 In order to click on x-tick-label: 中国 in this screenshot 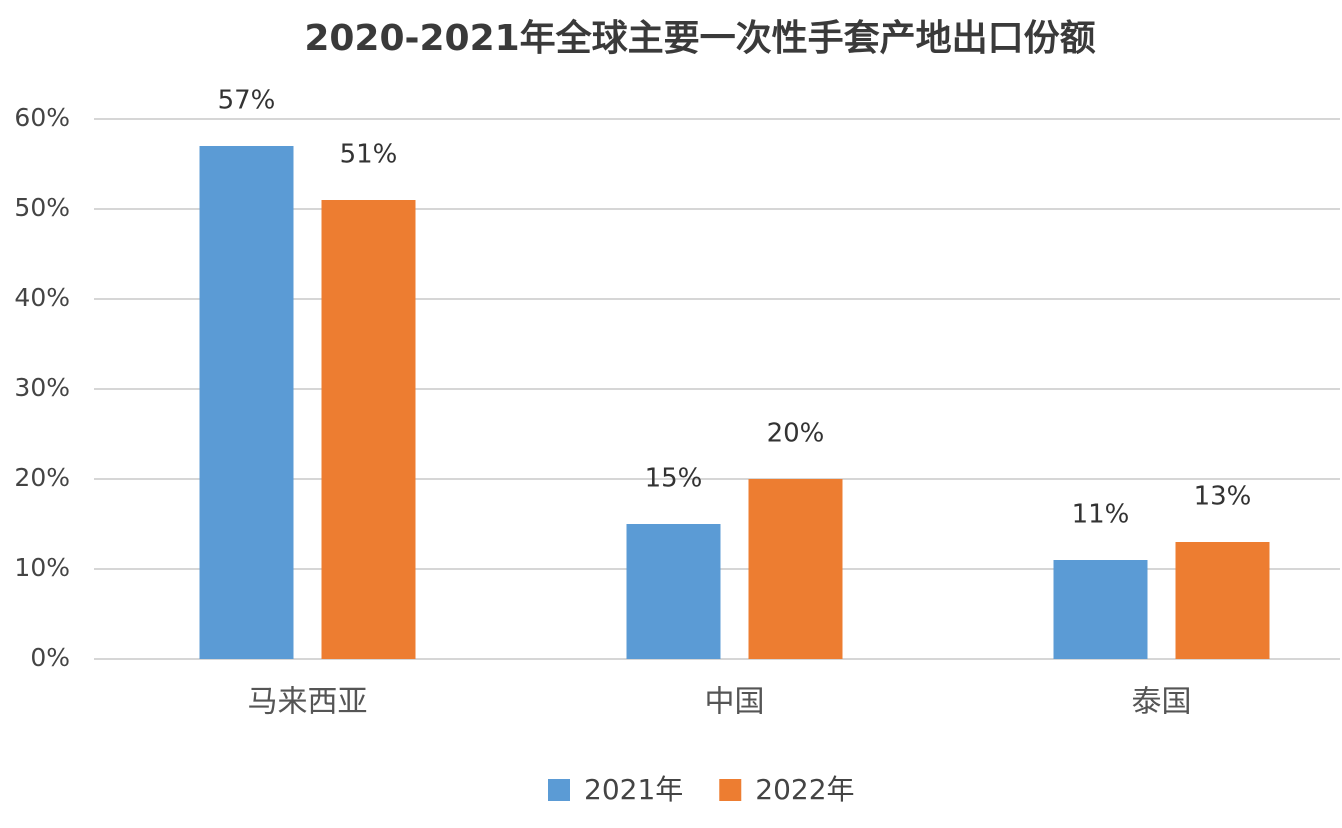, I will do `click(735, 702)`.